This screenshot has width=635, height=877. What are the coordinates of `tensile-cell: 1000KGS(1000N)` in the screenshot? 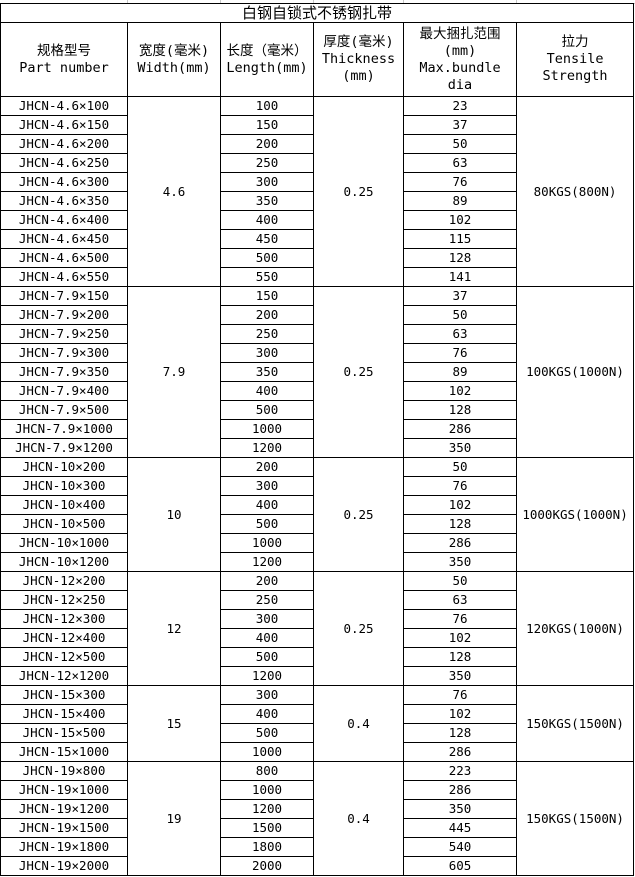 It's located at (575, 514).